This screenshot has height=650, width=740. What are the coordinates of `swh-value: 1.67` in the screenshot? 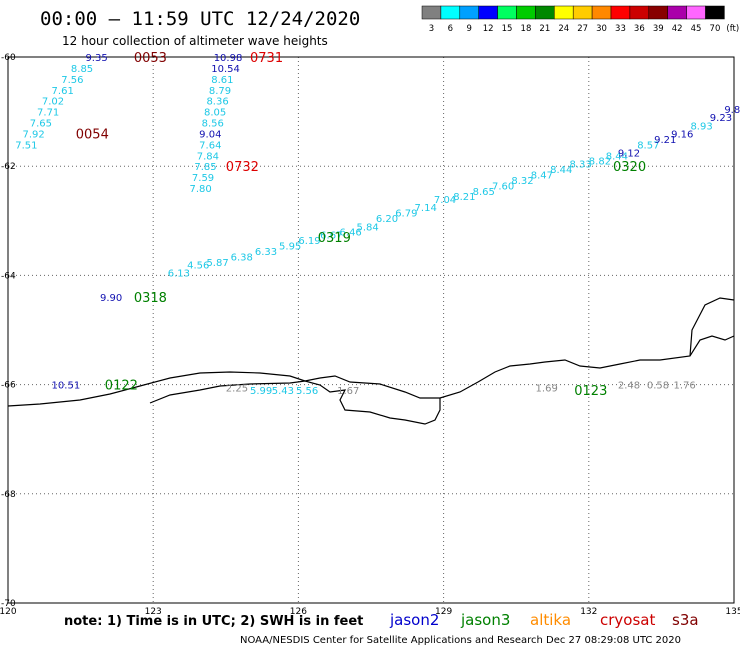 It's located at (348, 391).